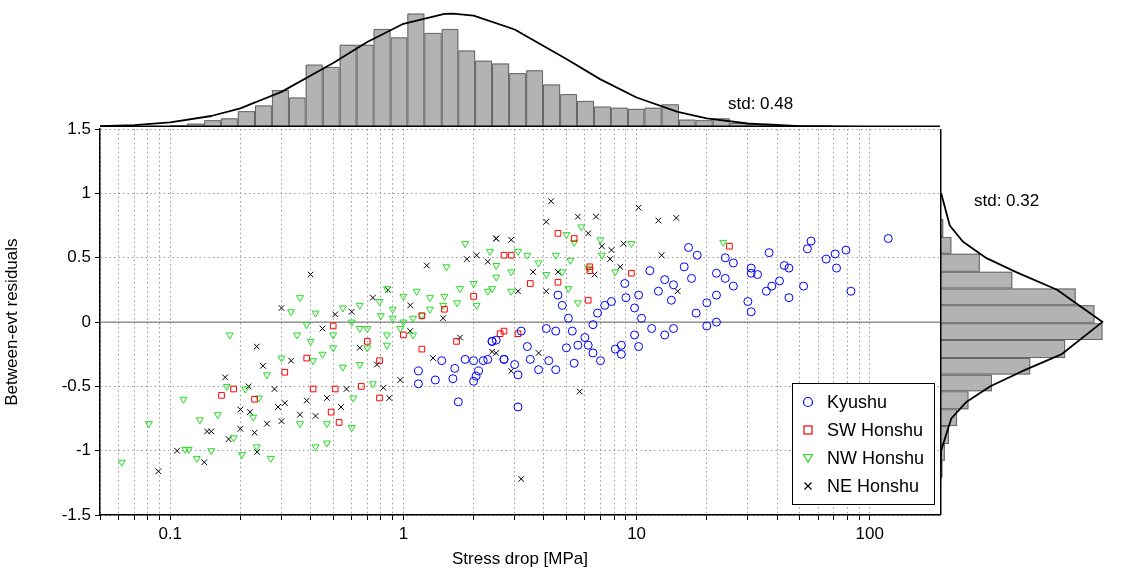  What do you see at coordinates (86, 321) in the screenshot?
I see `y-tick-label: 0` at bounding box center [86, 321].